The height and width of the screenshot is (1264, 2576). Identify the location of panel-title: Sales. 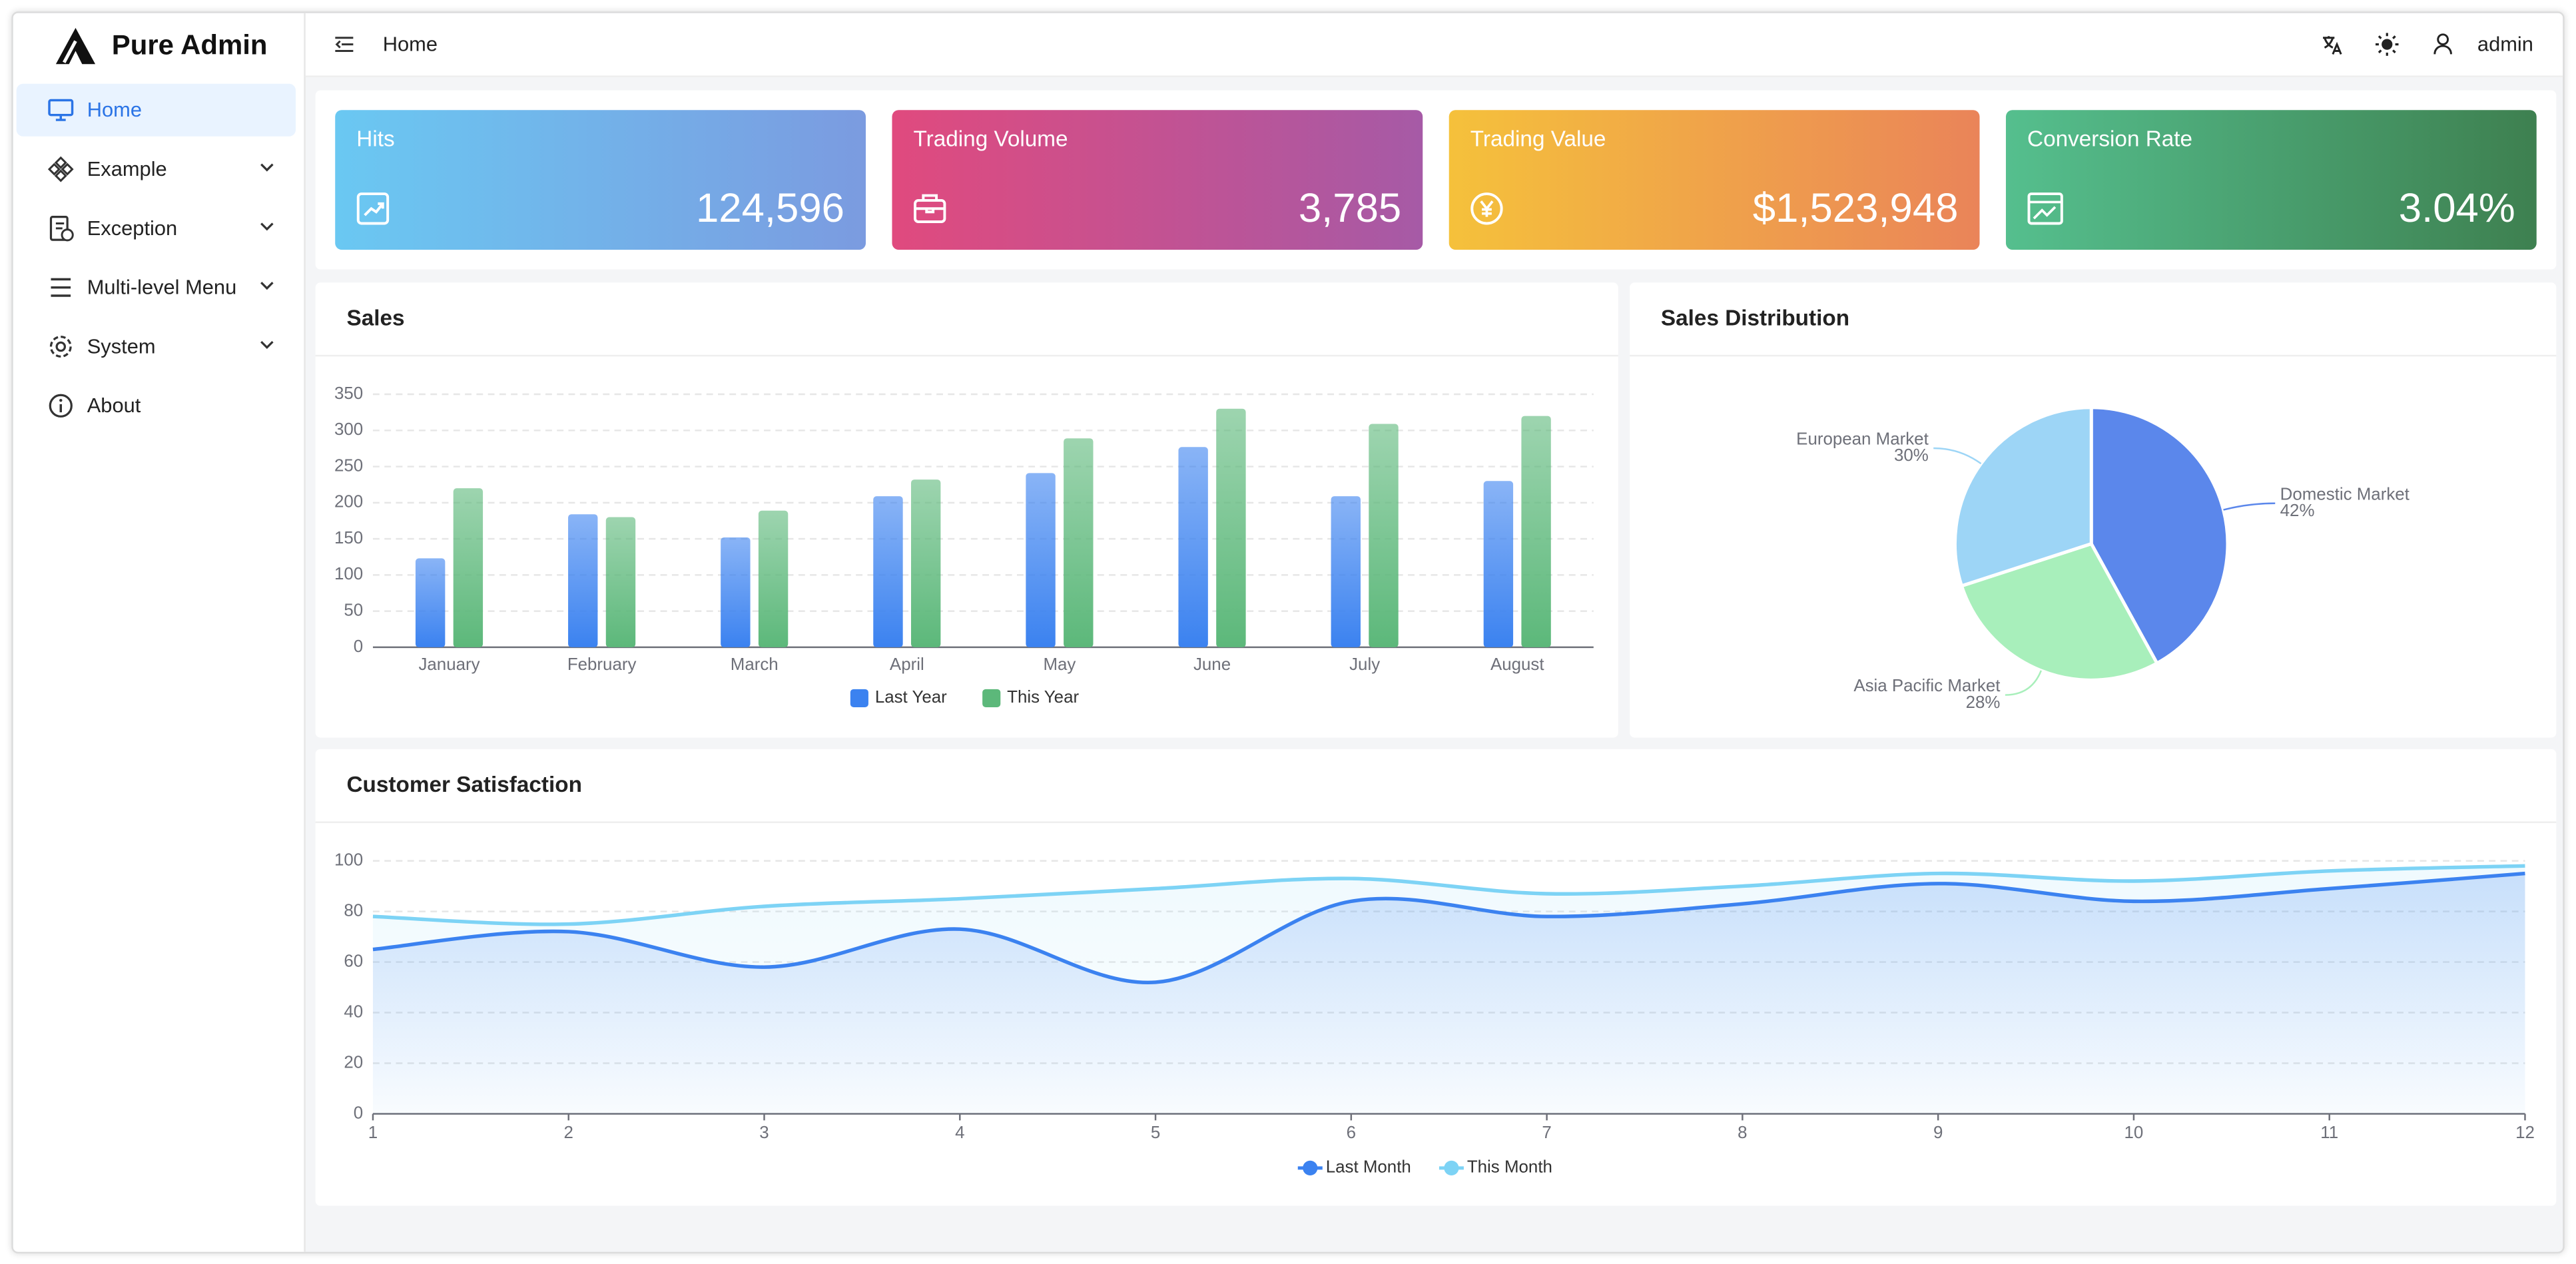
(375, 317).